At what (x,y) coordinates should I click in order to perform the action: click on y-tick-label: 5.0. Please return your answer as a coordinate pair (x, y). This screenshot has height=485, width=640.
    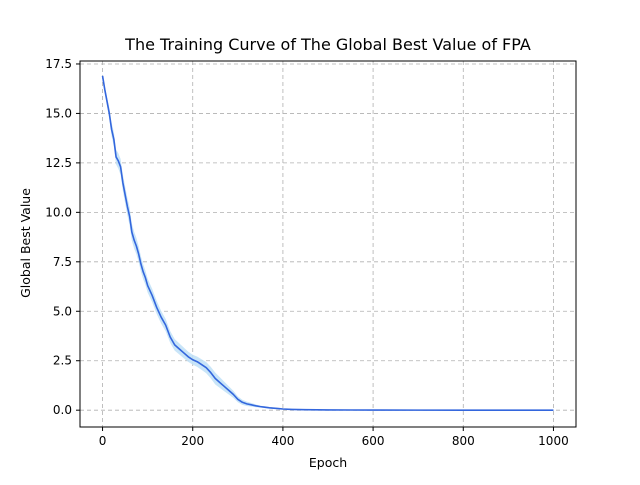
    Looking at the image, I should click on (62, 311).